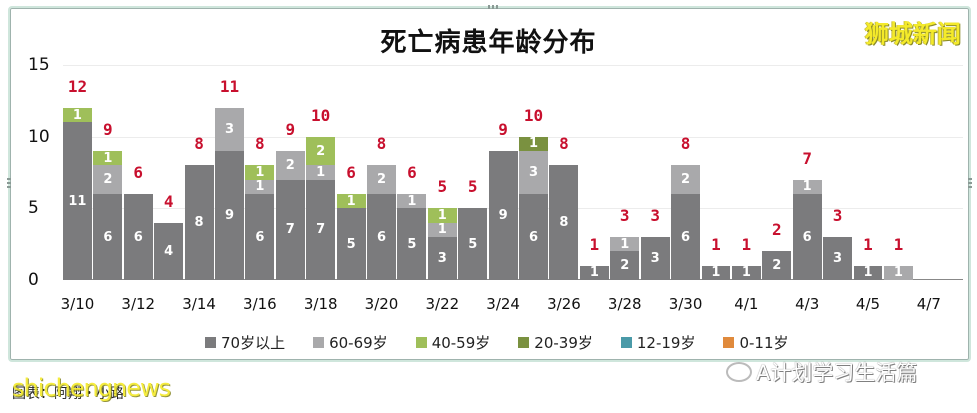 The width and height of the screenshot is (977, 413). What do you see at coordinates (655, 215) in the screenshot?
I see `total-label: 3` at bounding box center [655, 215].